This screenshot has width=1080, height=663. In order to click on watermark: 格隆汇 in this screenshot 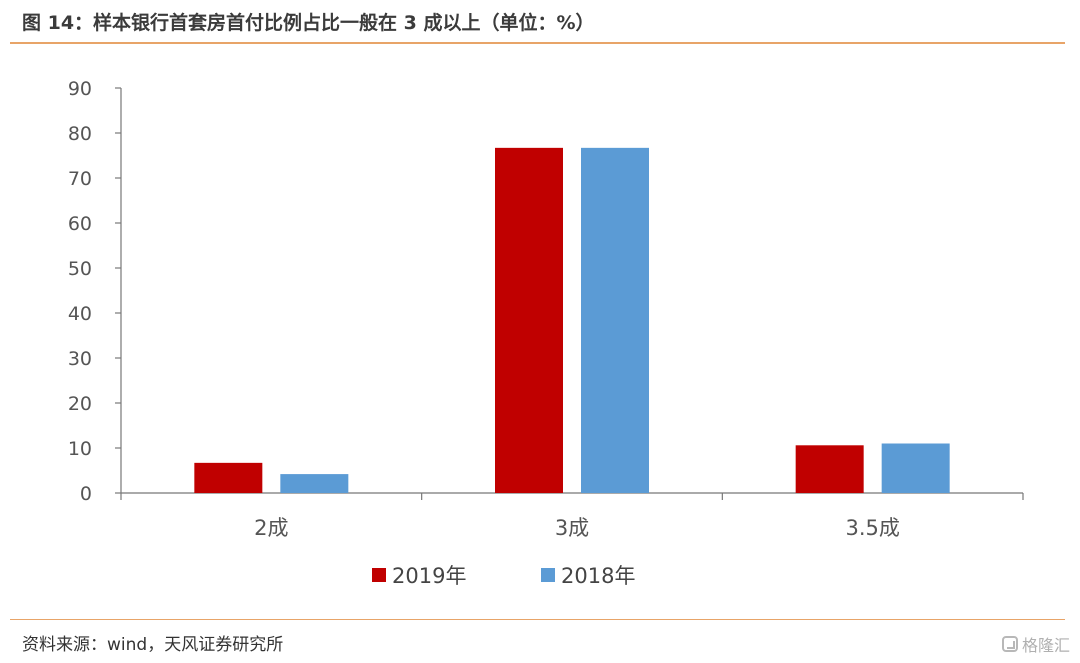, I will do `click(1035, 644)`.